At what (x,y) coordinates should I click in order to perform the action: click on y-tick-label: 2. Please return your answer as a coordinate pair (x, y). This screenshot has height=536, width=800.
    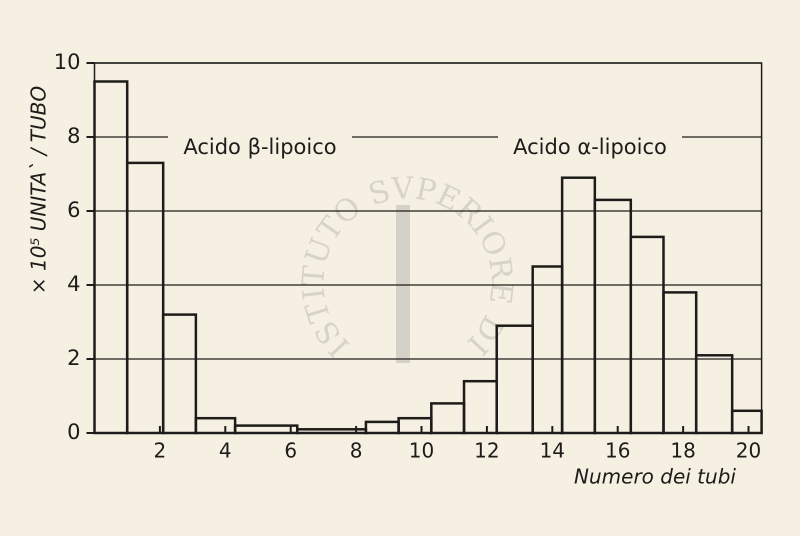
    Looking at the image, I should click on (73, 358).